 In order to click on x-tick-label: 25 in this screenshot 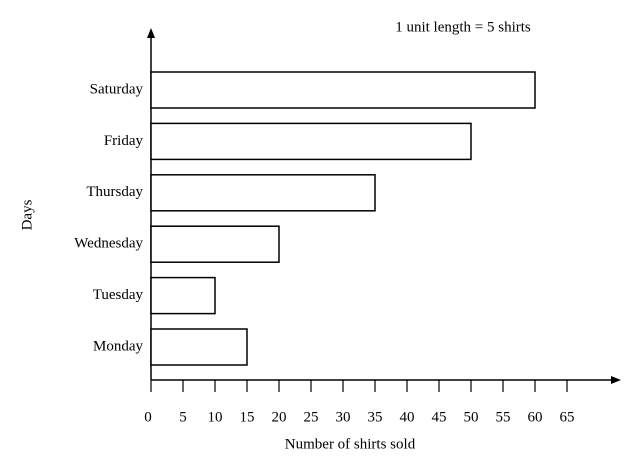, I will do `click(311, 417)`.